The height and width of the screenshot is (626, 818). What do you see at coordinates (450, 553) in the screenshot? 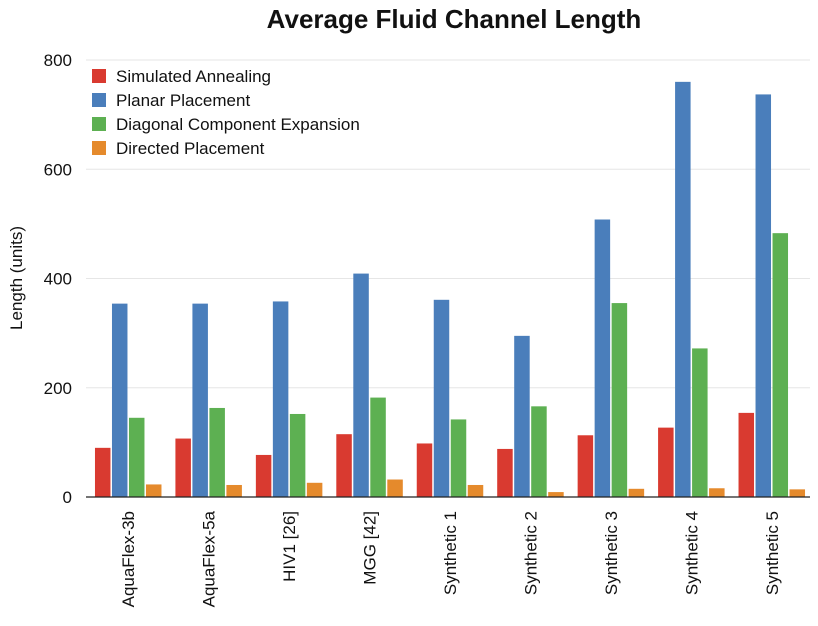
I see `x-tick-label: Synthetic 1` at bounding box center [450, 553].